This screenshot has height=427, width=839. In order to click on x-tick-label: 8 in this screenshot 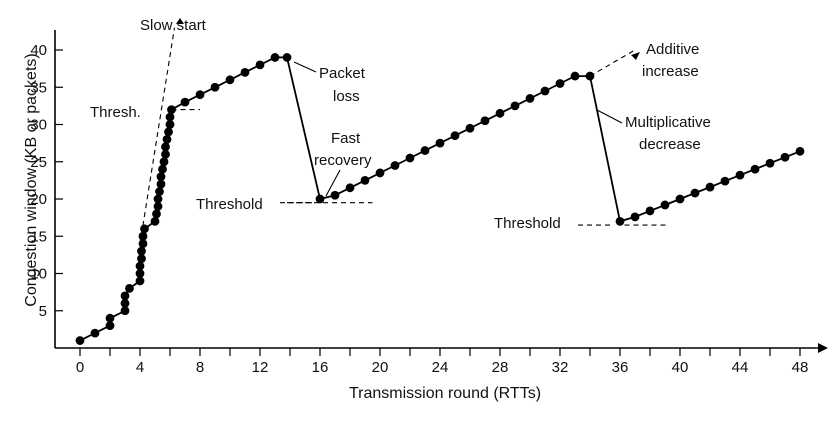, I will do `click(200, 367)`.